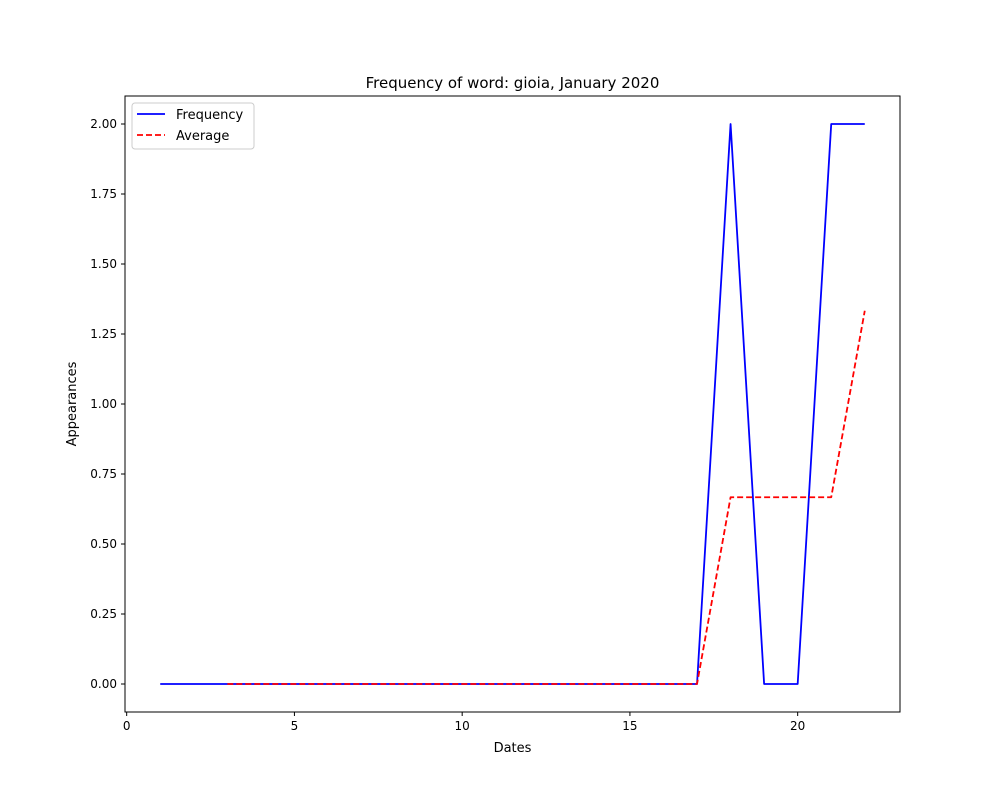  Describe the element at coordinates (193, 126) in the screenshot. I see `legend: Frequency Average` at that location.